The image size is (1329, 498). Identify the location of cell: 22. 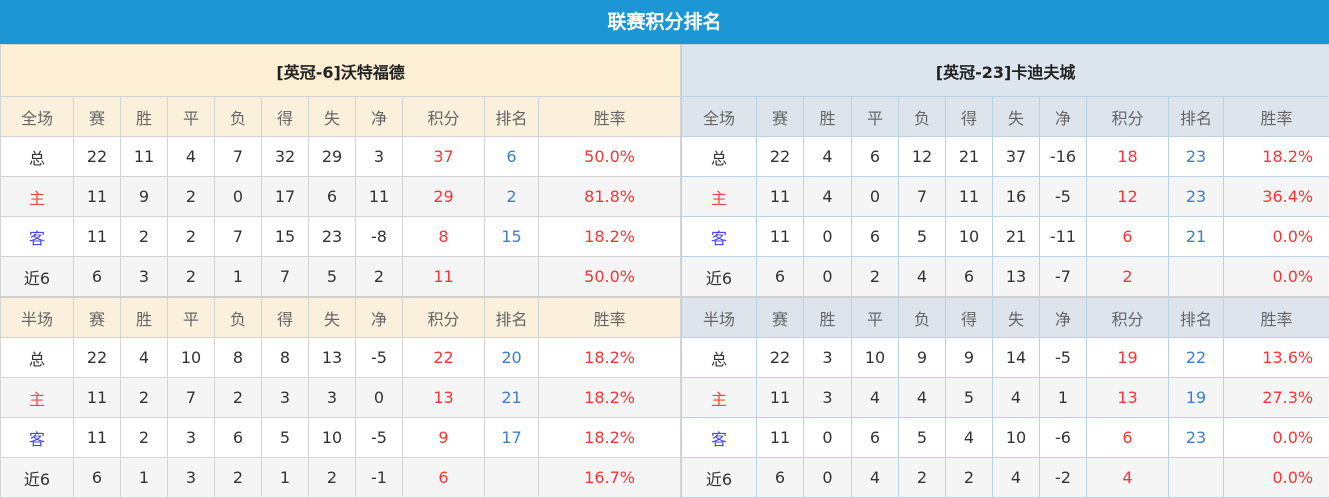
(443, 357).